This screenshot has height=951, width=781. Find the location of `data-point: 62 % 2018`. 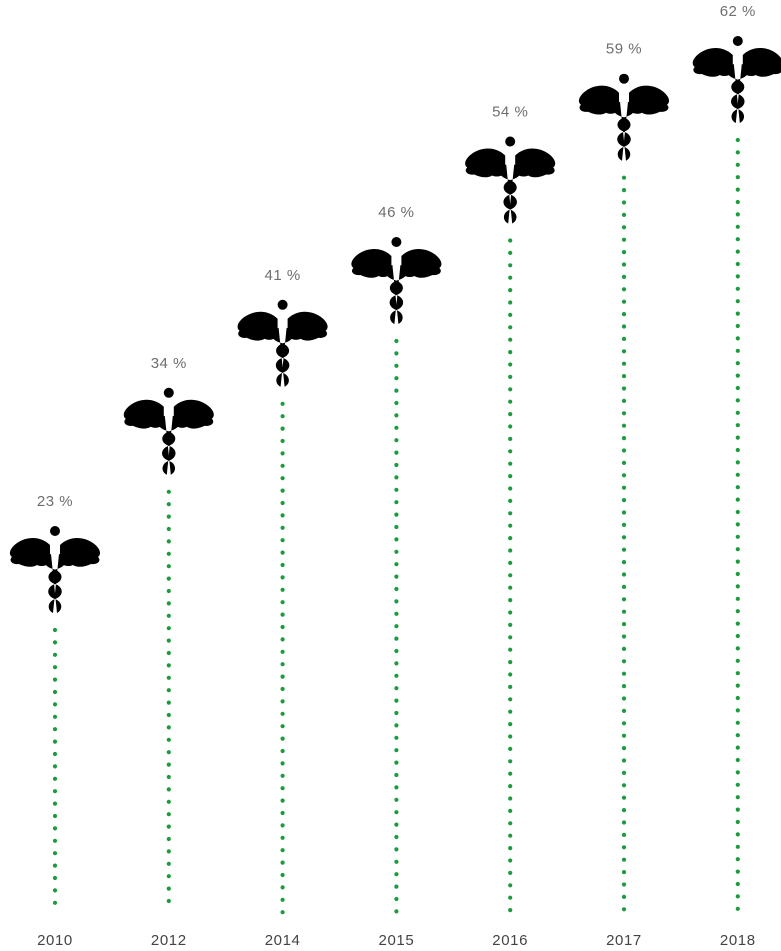

data-point: 62 % 2018 is located at coordinates (736, 476).